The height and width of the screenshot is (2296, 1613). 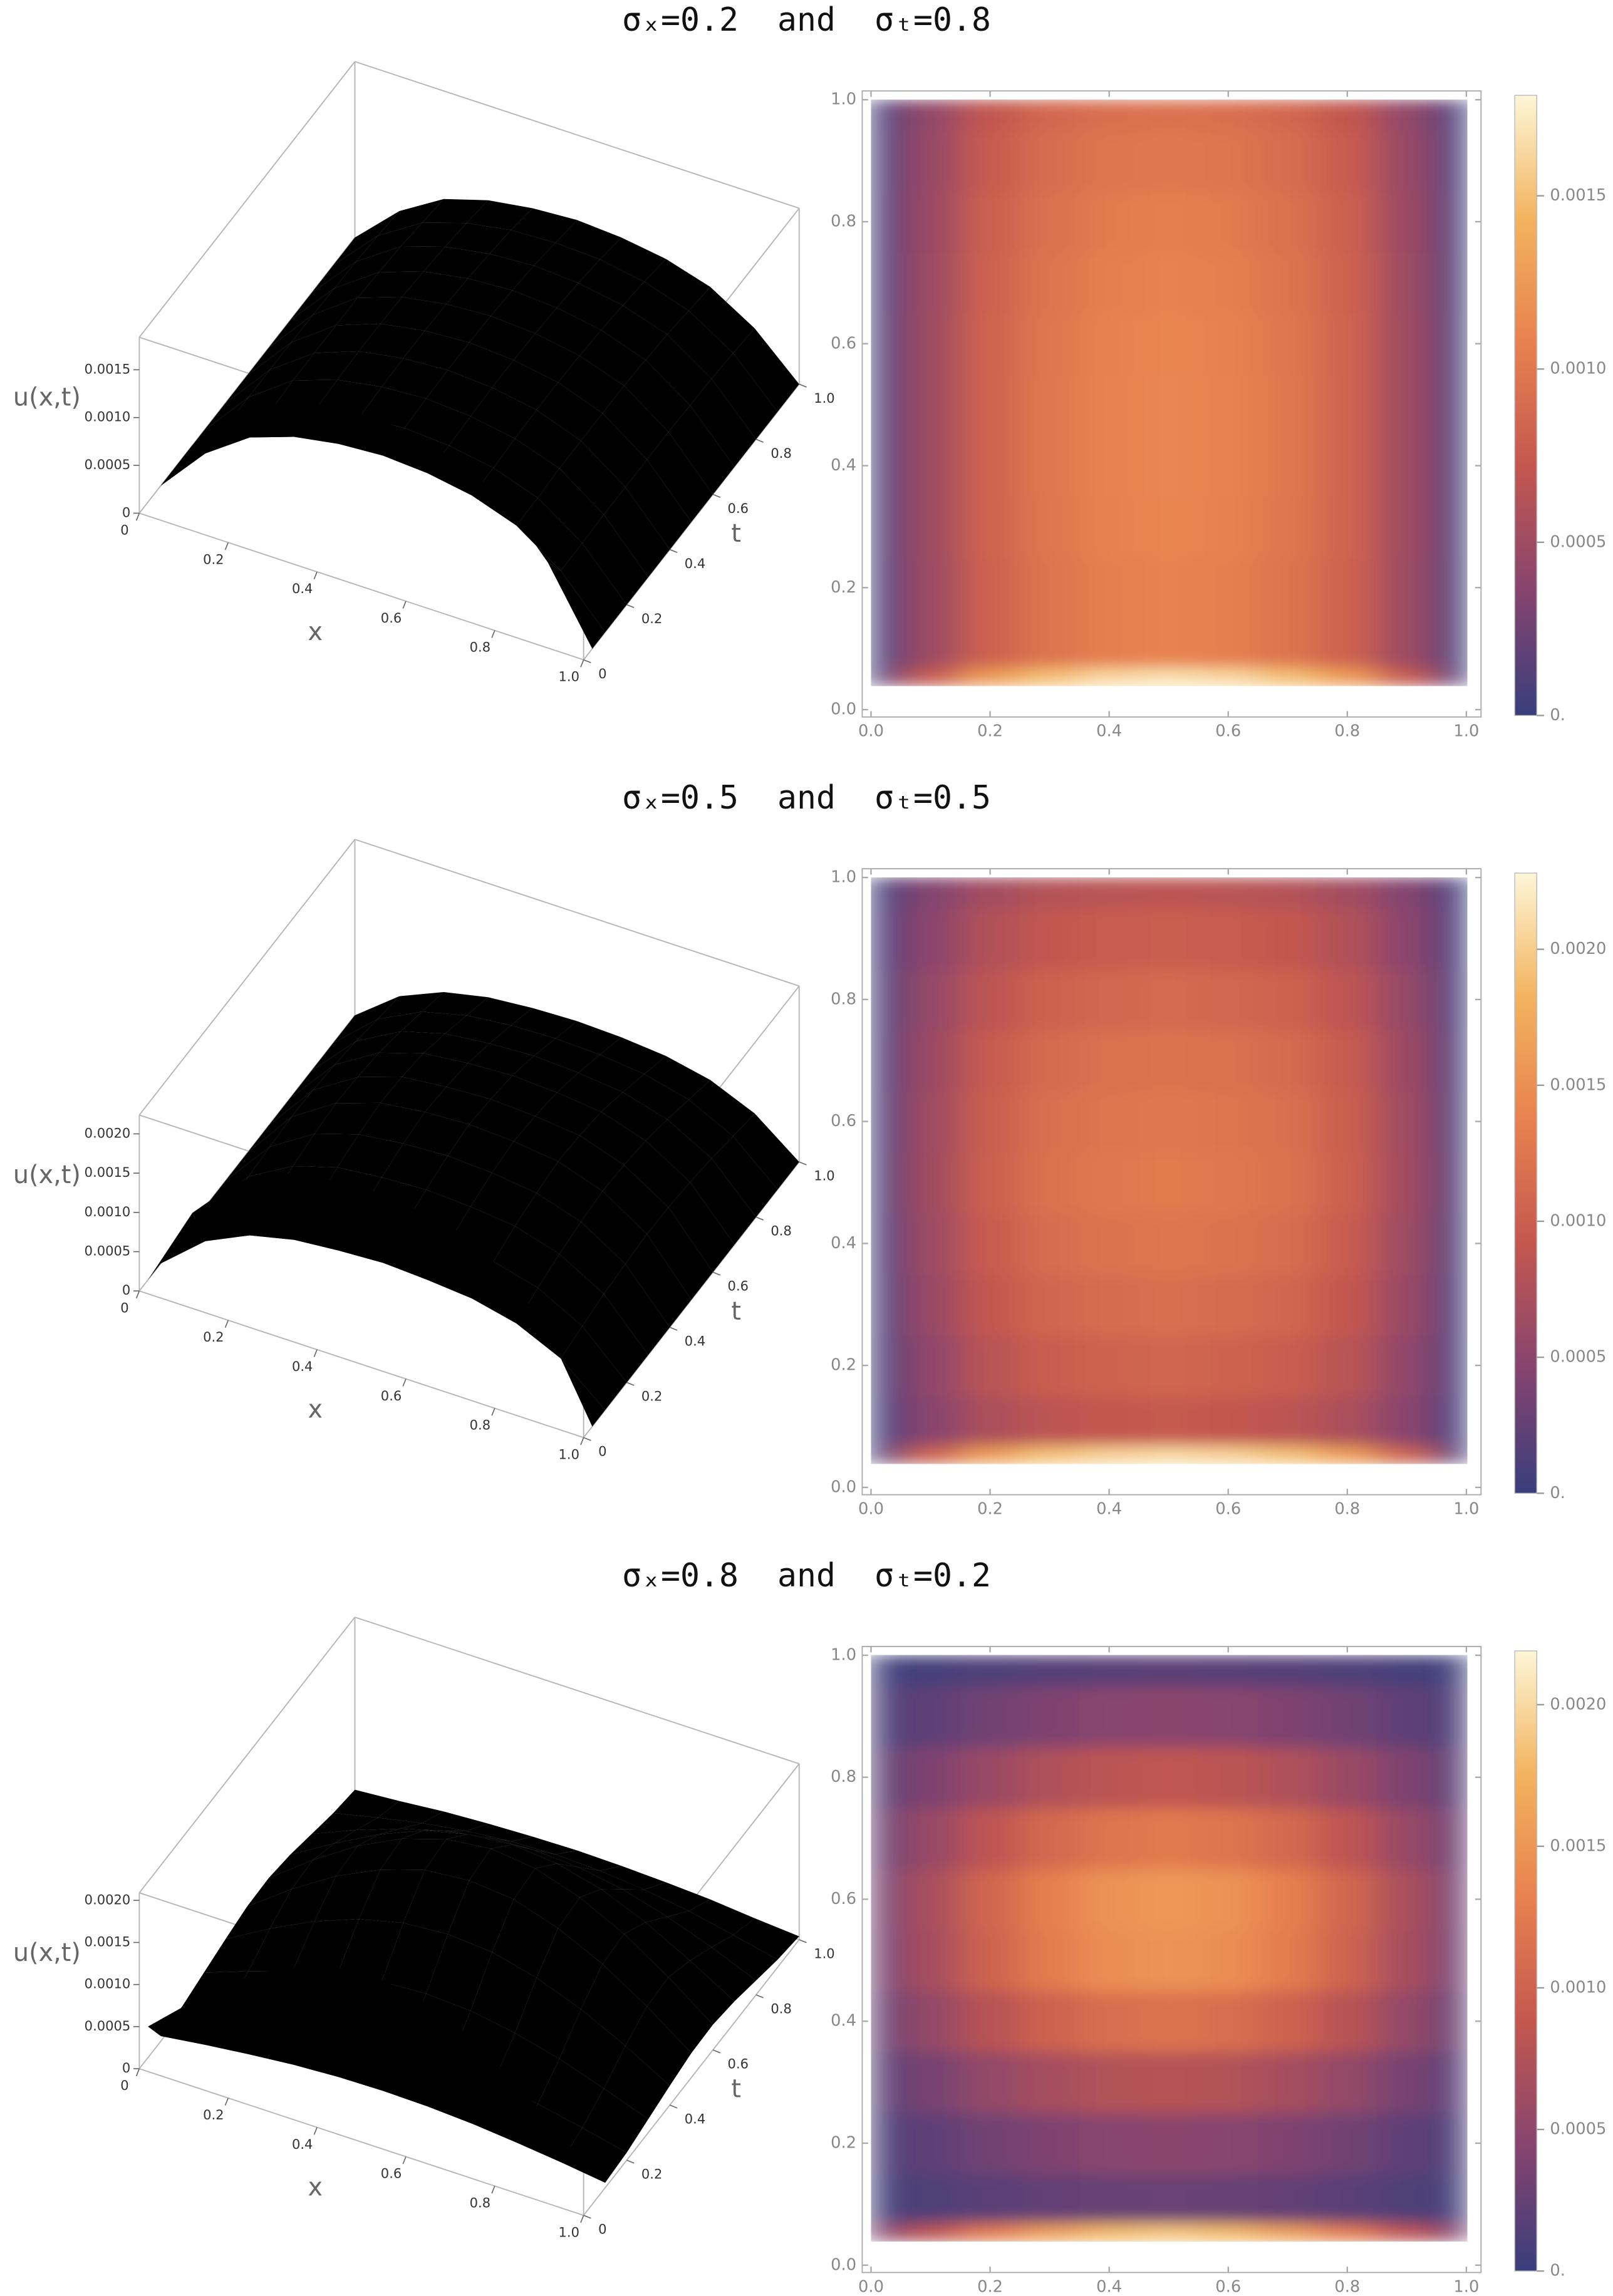 I want to click on x-tick-label: 0.2, so click(x=213, y=2115).